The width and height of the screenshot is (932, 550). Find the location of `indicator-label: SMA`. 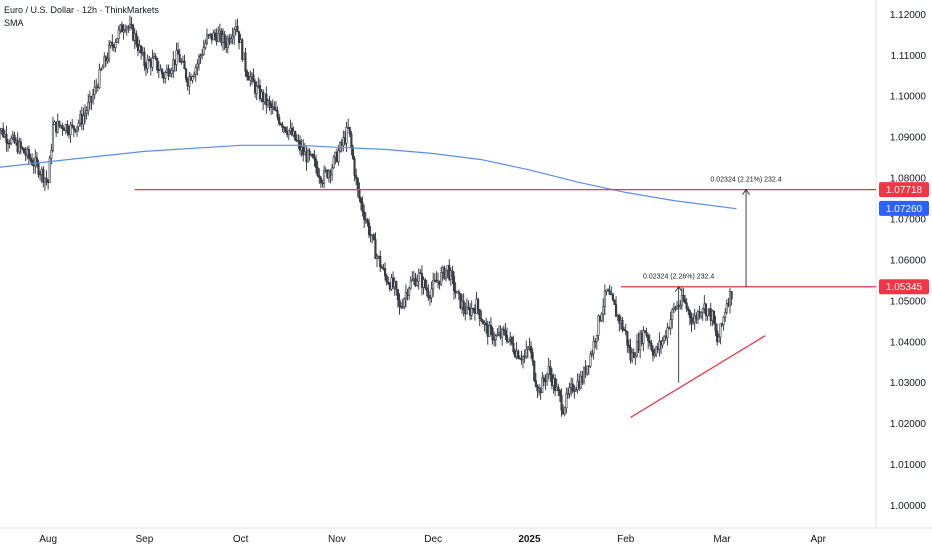

indicator-label: SMA is located at coordinates (14, 23).